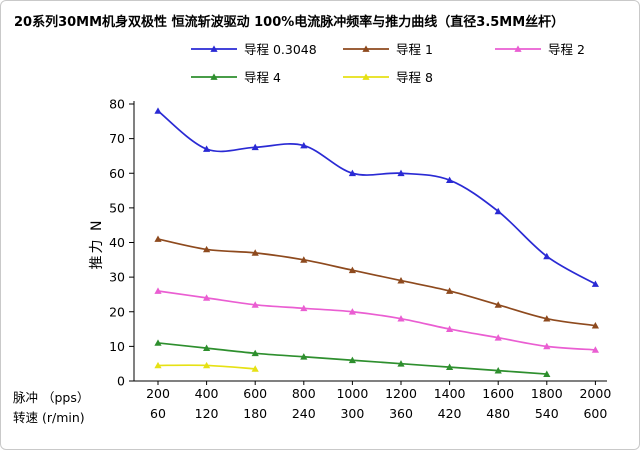 The image size is (640, 450). Describe the element at coordinates (255, 413) in the screenshot. I see `x-tick-label-speed: 180` at that location.